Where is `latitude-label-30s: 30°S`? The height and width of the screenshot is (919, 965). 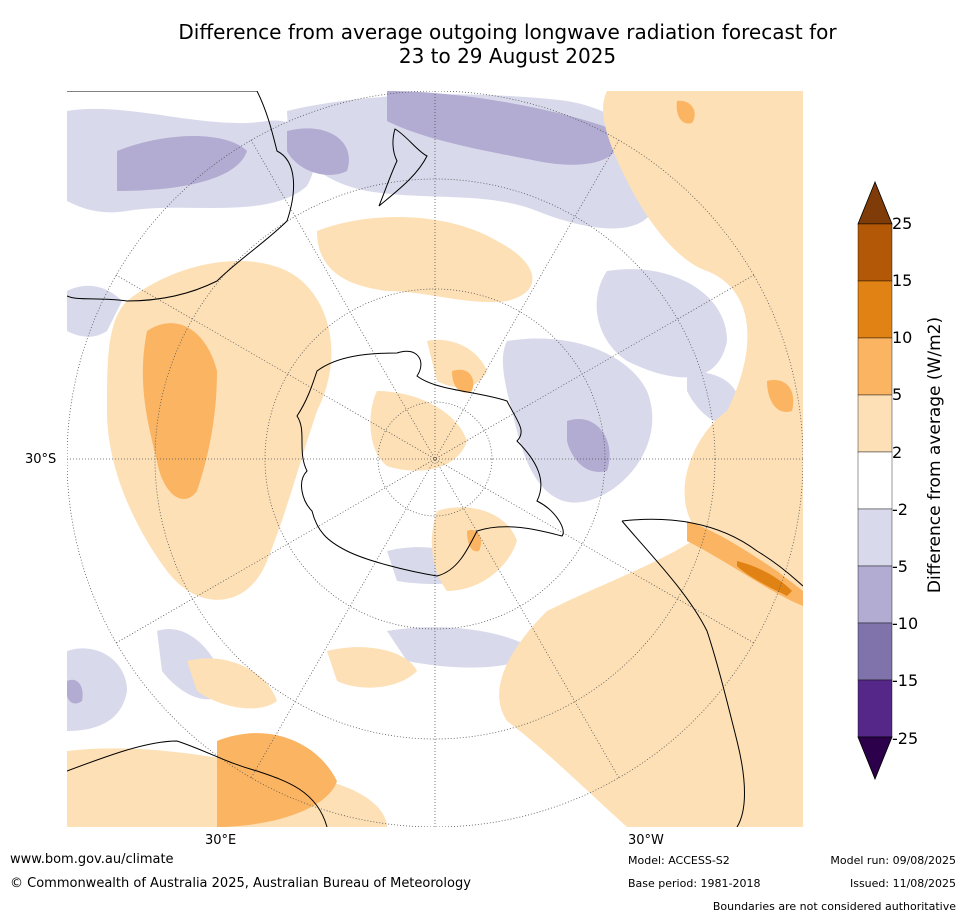 latitude-label-30s: 30°S is located at coordinates (41, 459).